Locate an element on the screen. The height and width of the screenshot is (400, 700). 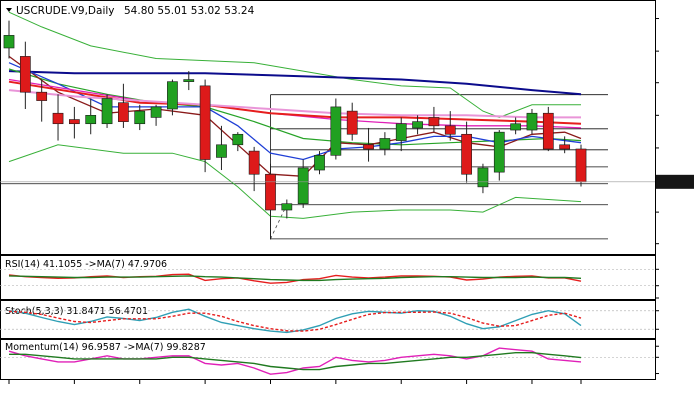
stochastic-panel: Stoch(5,3,3) 31.8471 56.4701 is located at coordinates (329, 319).